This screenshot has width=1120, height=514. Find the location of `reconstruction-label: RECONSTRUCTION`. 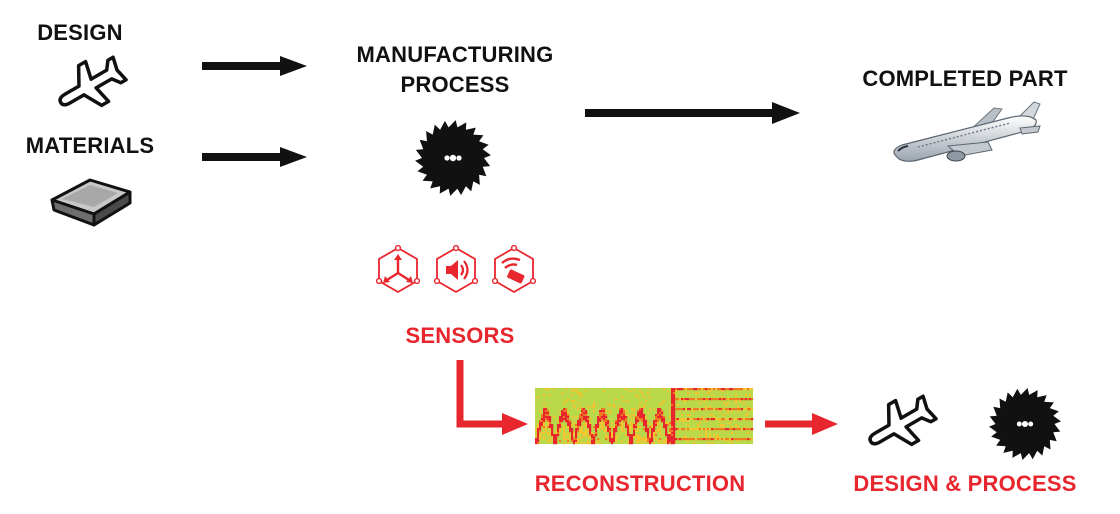

reconstruction-label: RECONSTRUCTION is located at coordinates (640, 483).